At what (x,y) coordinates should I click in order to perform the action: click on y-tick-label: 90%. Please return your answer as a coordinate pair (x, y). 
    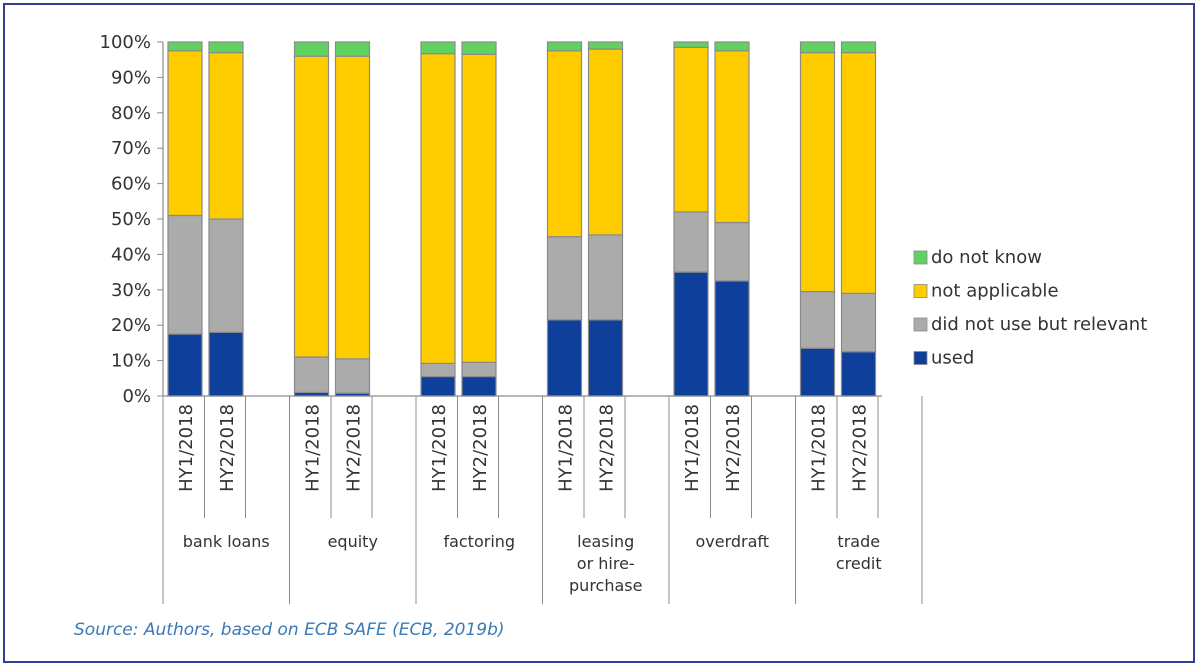
    Looking at the image, I should click on (131, 77).